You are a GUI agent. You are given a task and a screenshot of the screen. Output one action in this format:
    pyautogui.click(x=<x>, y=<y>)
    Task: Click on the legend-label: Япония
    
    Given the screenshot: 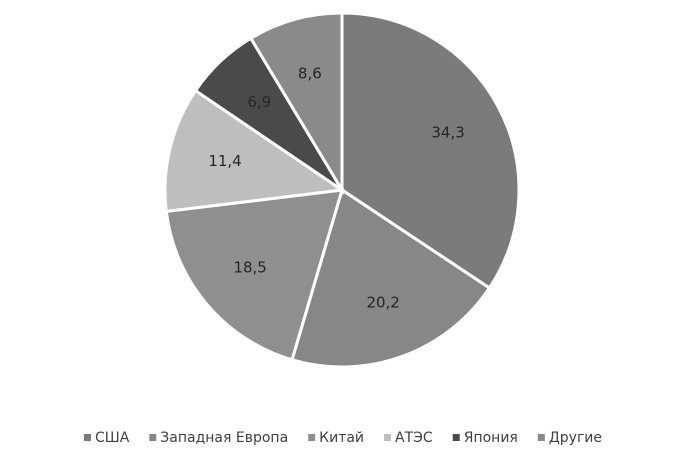 What is the action you would take?
    pyautogui.click(x=491, y=438)
    